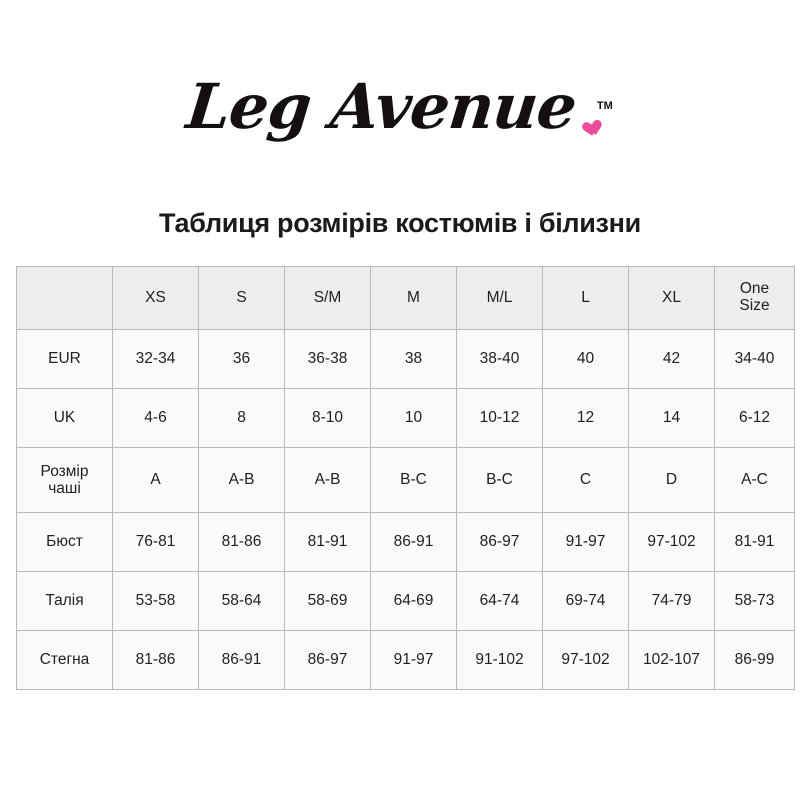 Image resolution: width=800 pixels, height=800 pixels. What do you see at coordinates (155, 660) in the screenshot?
I see `cell-hips-xs: 81-86` at bounding box center [155, 660].